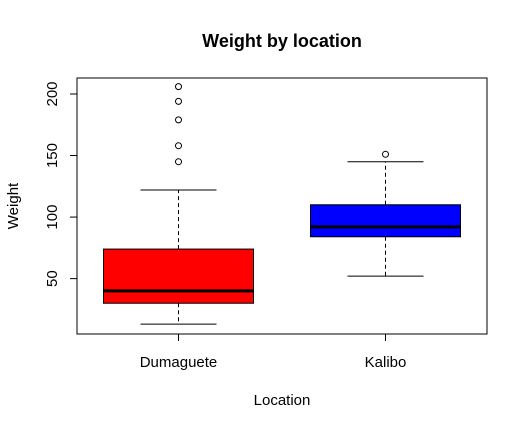 Image resolution: width=527 pixels, height=430 pixels. Describe the element at coordinates (52, 93) in the screenshot. I see `y-tick-label: 200` at that location.